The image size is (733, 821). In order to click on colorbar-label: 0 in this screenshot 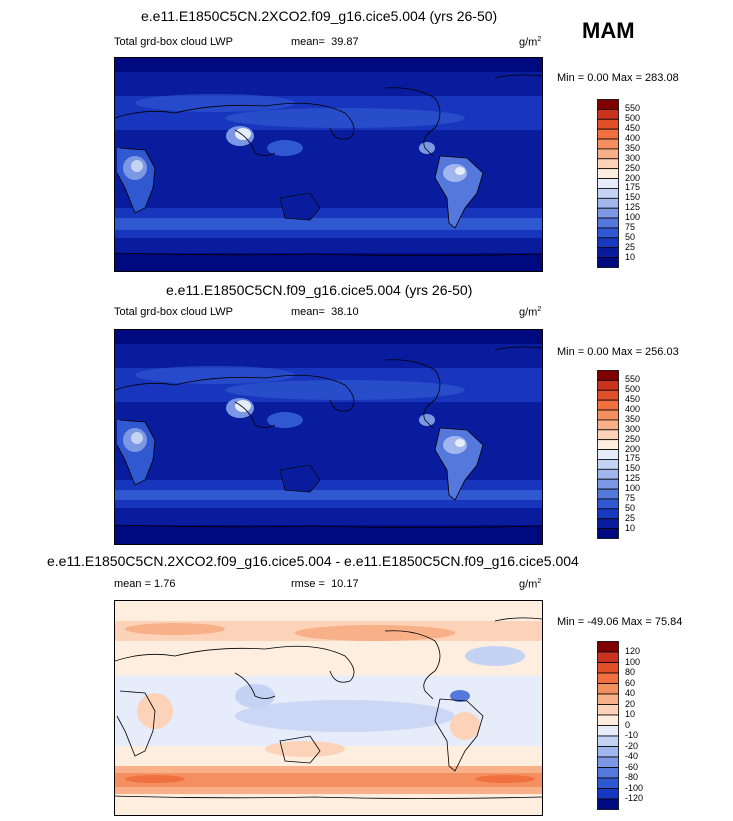, I will do `click(628, 724)`.